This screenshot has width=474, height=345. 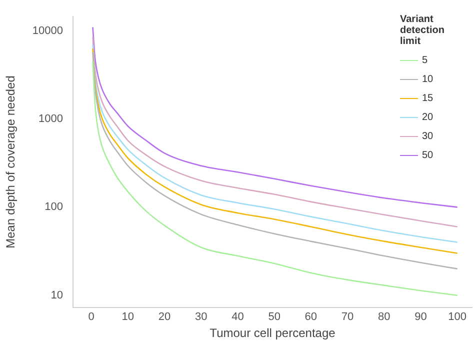 I want to click on legend-label: 50, so click(x=428, y=155).